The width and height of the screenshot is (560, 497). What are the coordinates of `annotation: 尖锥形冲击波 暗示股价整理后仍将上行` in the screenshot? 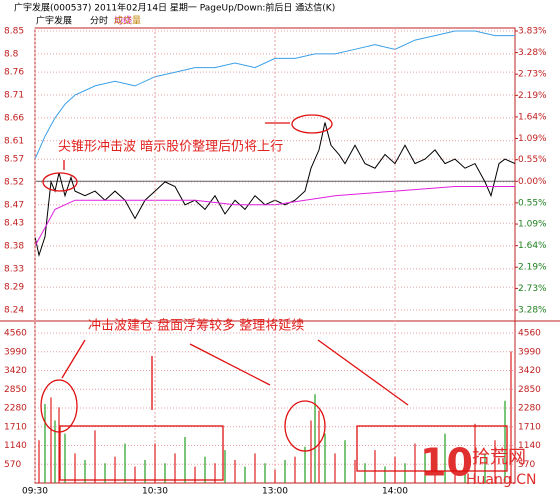 It's located at (170, 147).